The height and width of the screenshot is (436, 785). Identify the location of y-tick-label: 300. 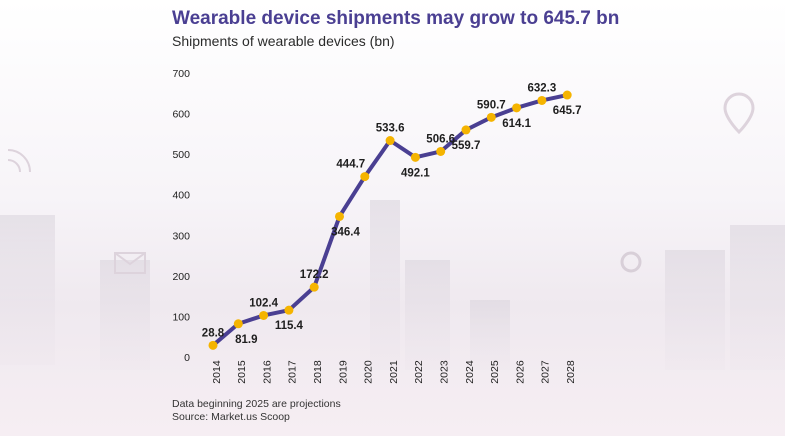
(181, 236).